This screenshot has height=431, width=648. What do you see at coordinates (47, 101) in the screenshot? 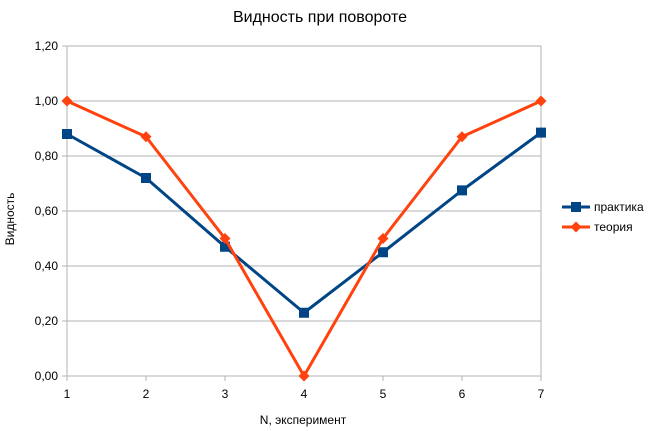
I see `y-tick-label: 1,00` at bounding box center [47, 101].